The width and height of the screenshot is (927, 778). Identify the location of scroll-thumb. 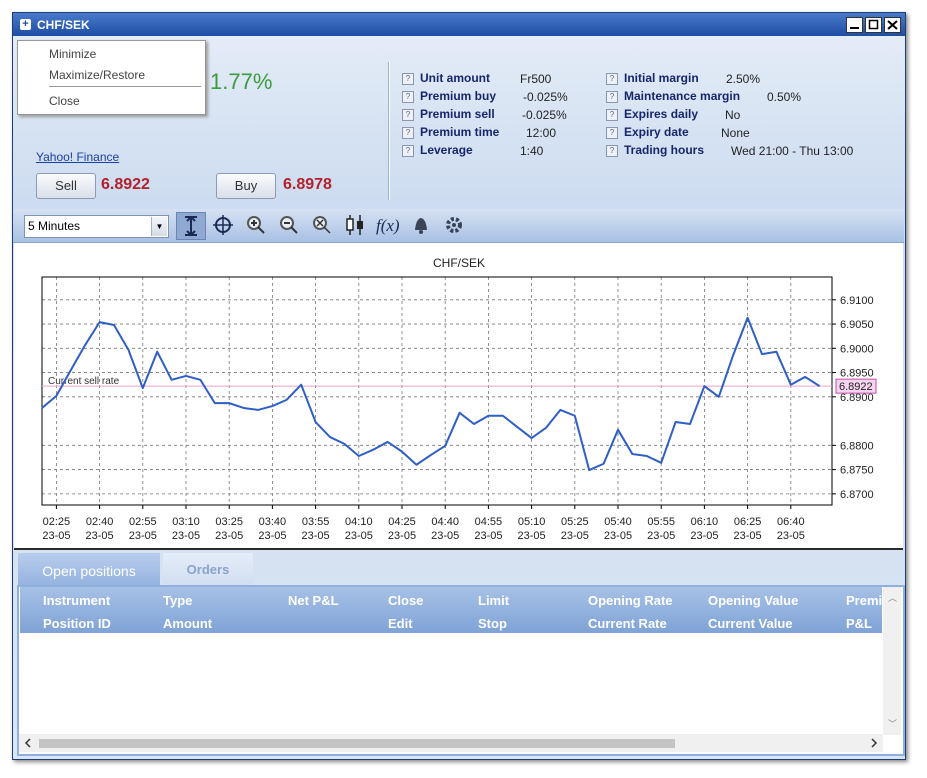
(357, 743).